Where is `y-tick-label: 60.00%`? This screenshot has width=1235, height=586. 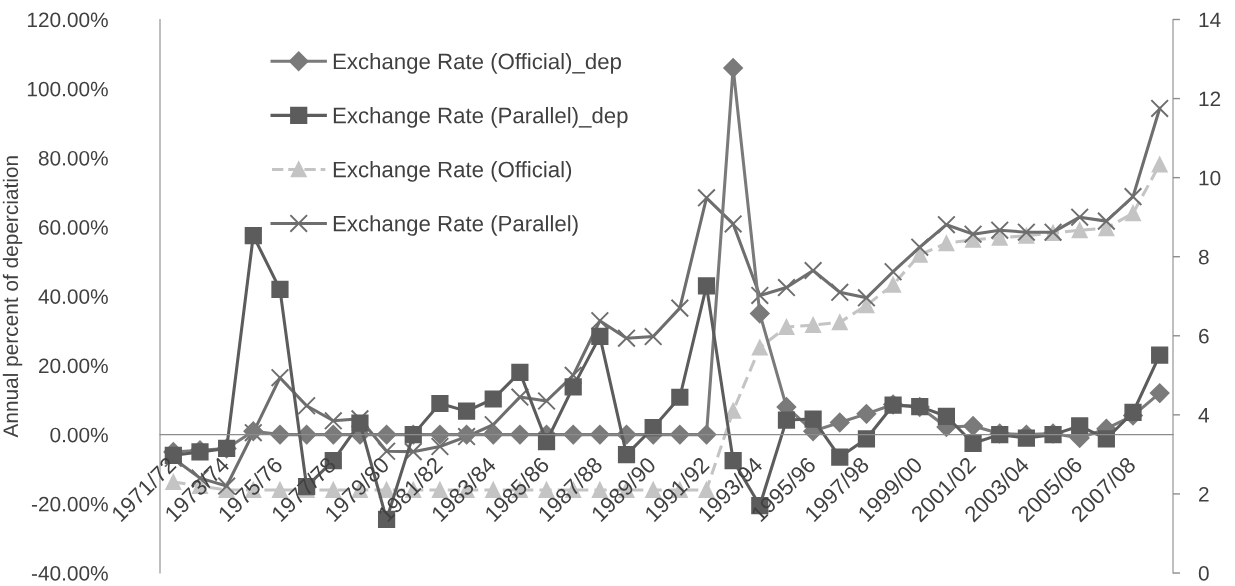
y-tick-label: 60.00% is located at coordinates (73, 227).